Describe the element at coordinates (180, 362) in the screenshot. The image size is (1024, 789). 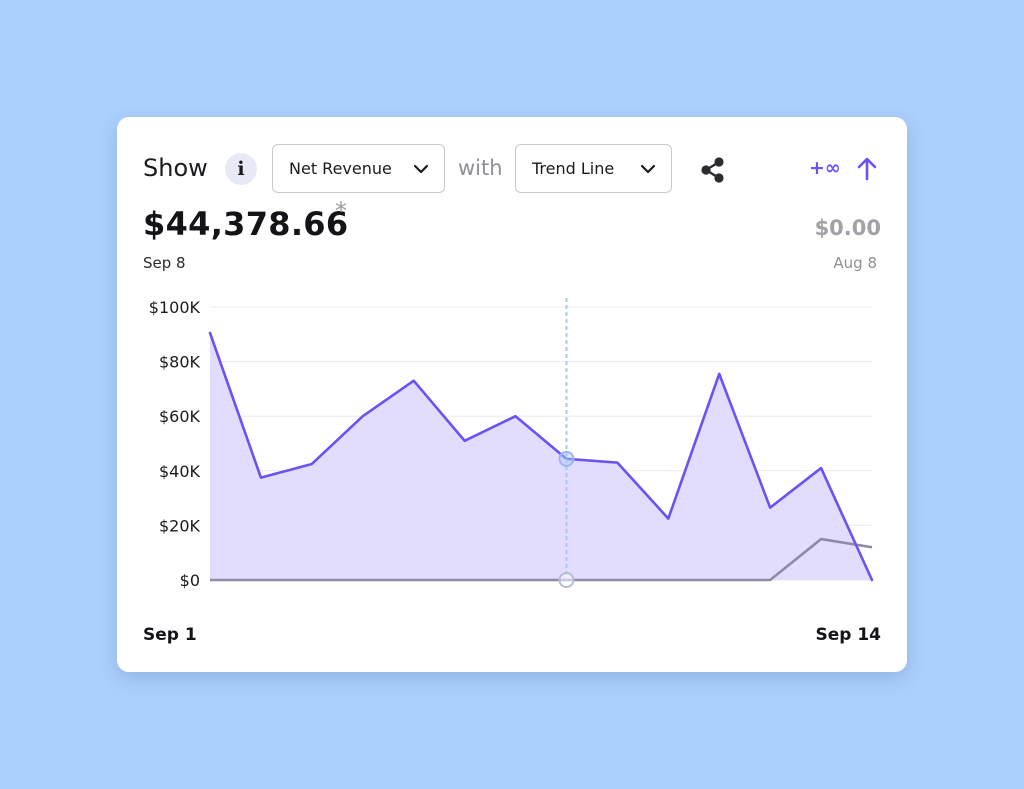
I see `y-tick-label: $80K` at that location.